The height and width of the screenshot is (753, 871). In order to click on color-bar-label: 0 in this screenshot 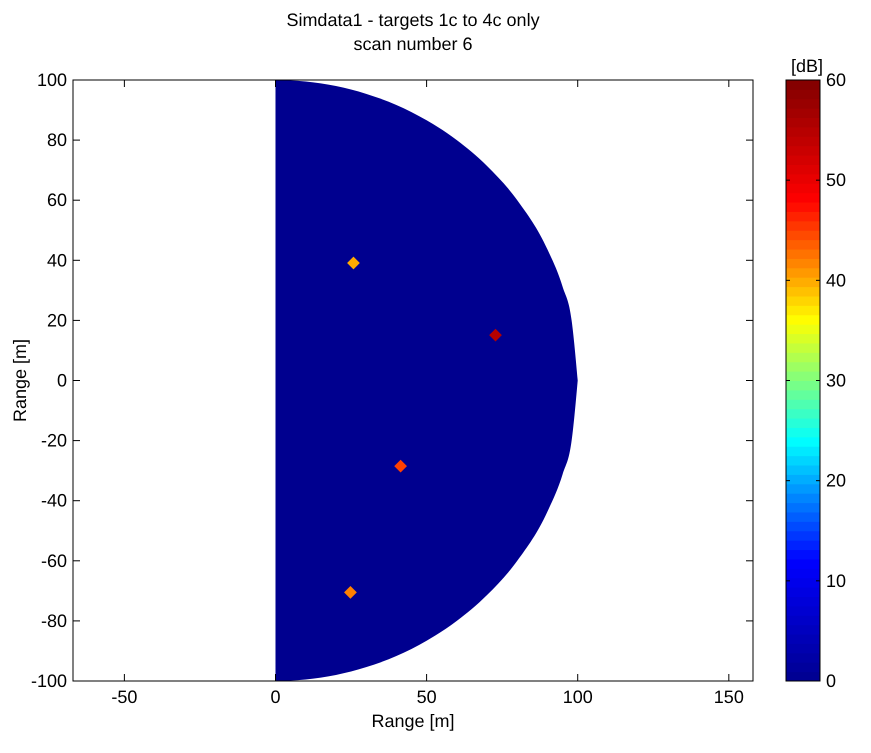, I will do `click(831, 681)`.